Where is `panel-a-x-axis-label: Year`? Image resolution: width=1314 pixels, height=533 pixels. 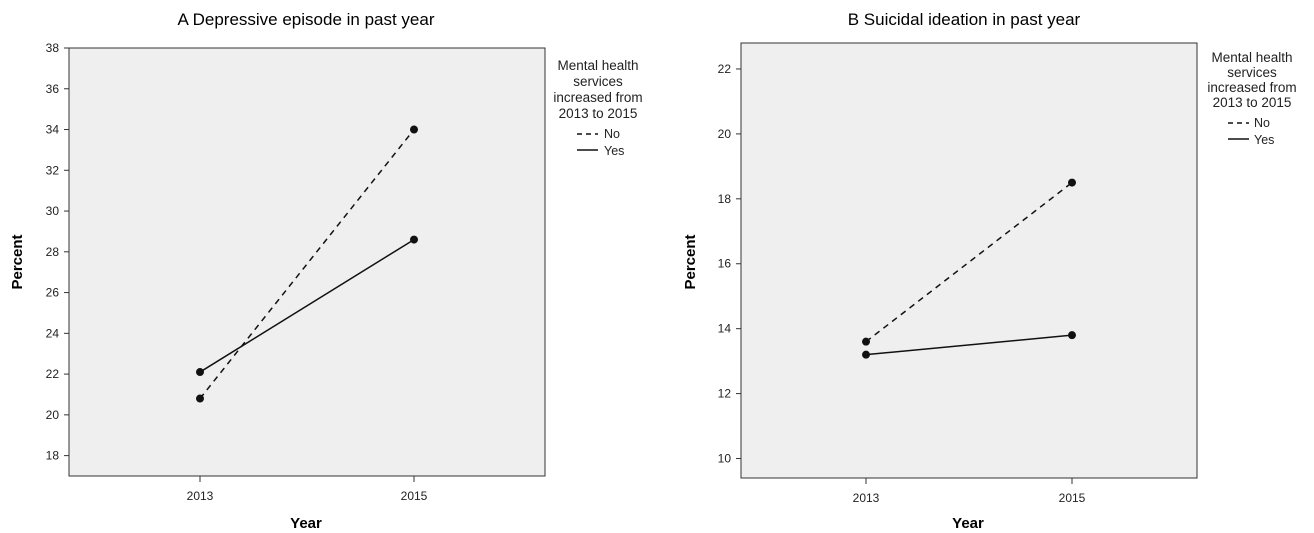
panel-a-x-axis-label: Year is located at coordinates (306, 523).